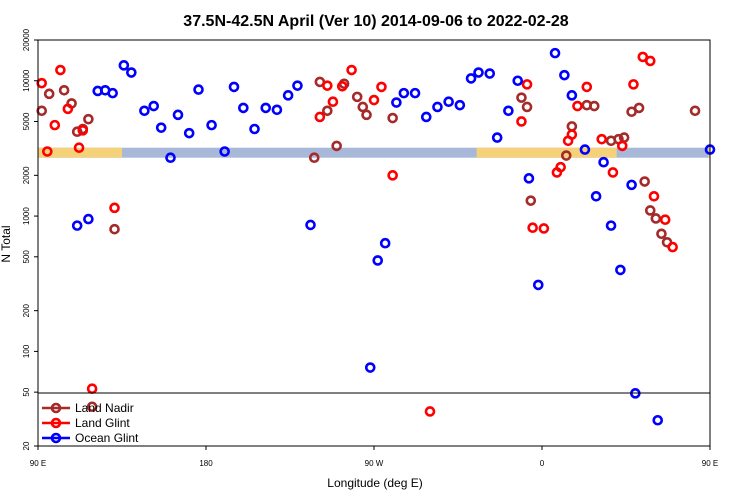  I want to click on x-tick-label: 90 W, so click(374, 463).